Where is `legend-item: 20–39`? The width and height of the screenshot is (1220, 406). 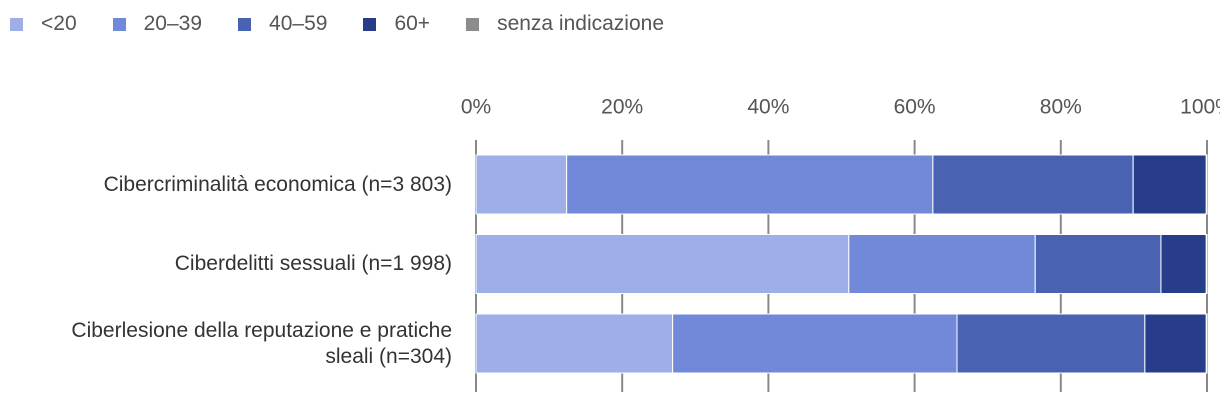 legend-item: 20–39 is located at coordinates (157, 24).